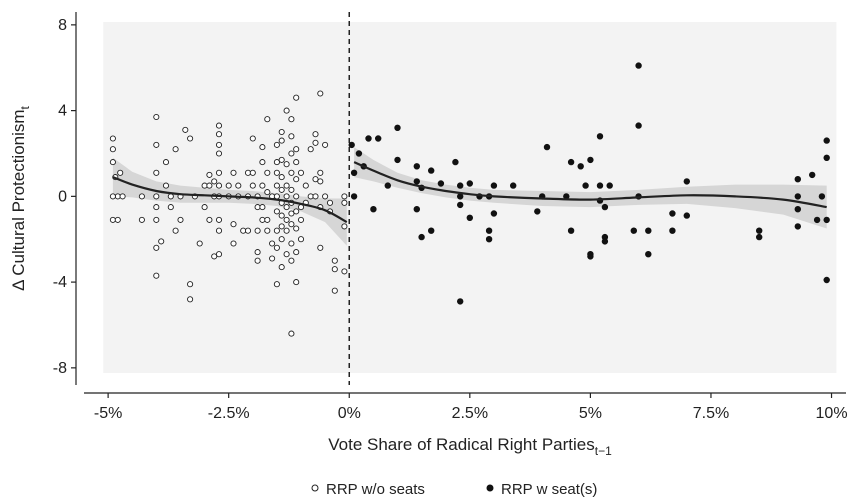  Describe the element at coordinates (315, 488) in the screenshot. I see `legend-marker-open` at that location.